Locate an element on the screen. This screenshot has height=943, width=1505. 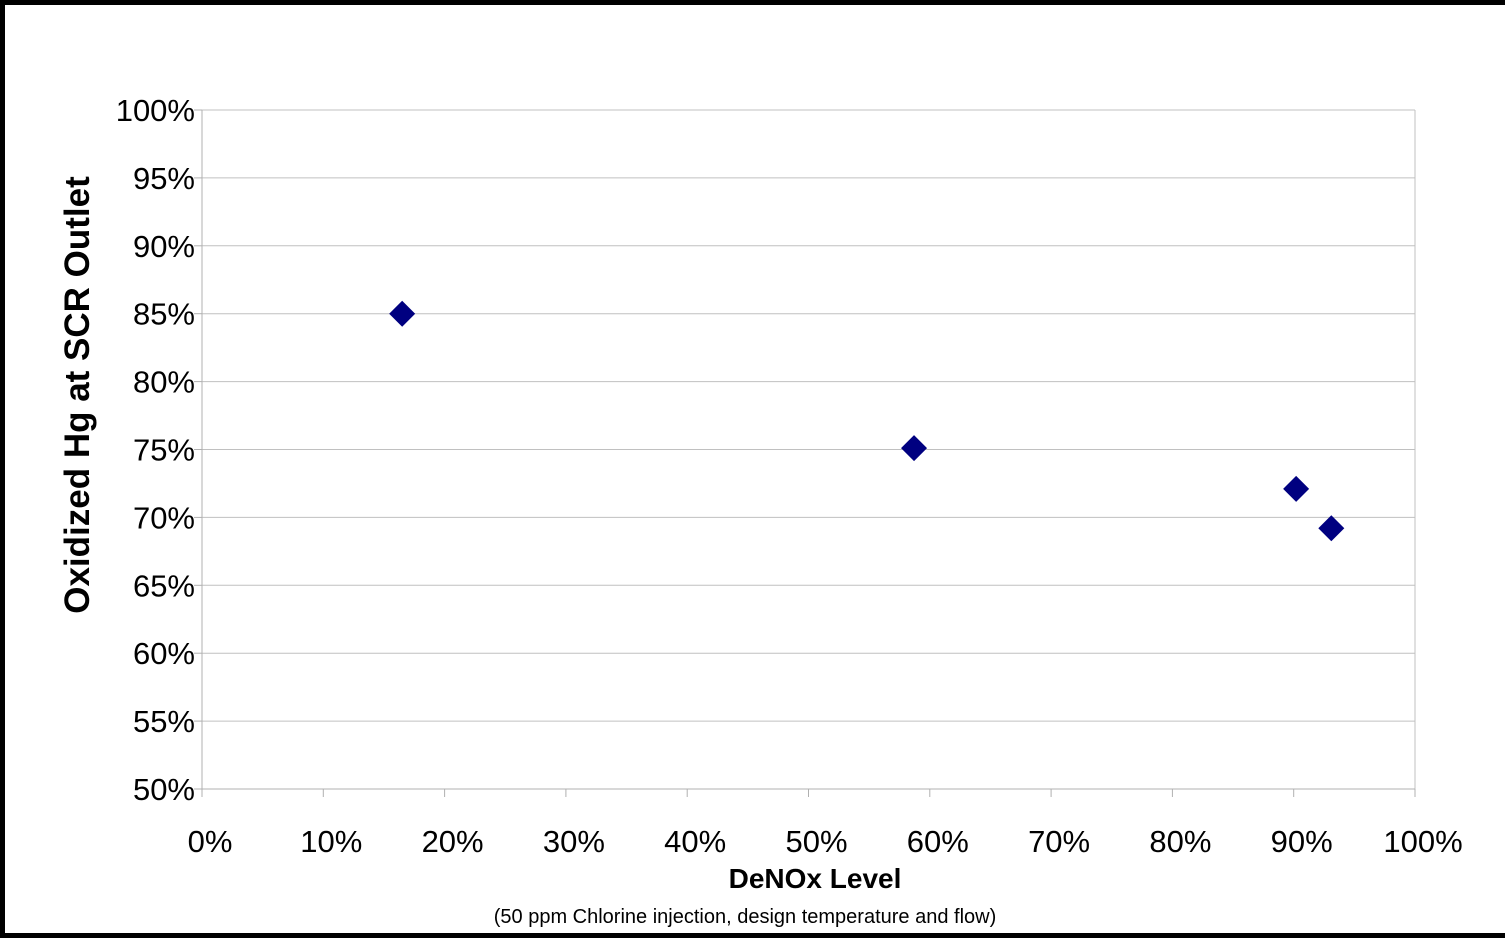
y-tick-label: 55% is located at coordinates (164, 721).